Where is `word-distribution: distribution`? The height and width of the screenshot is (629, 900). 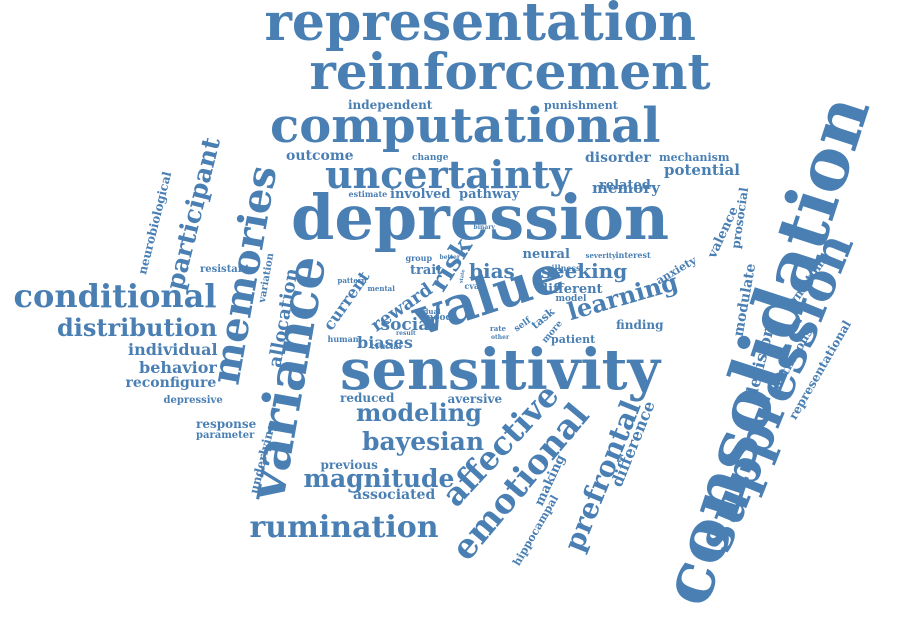 word-distribution: distribution is located at coordinates (137, 327).